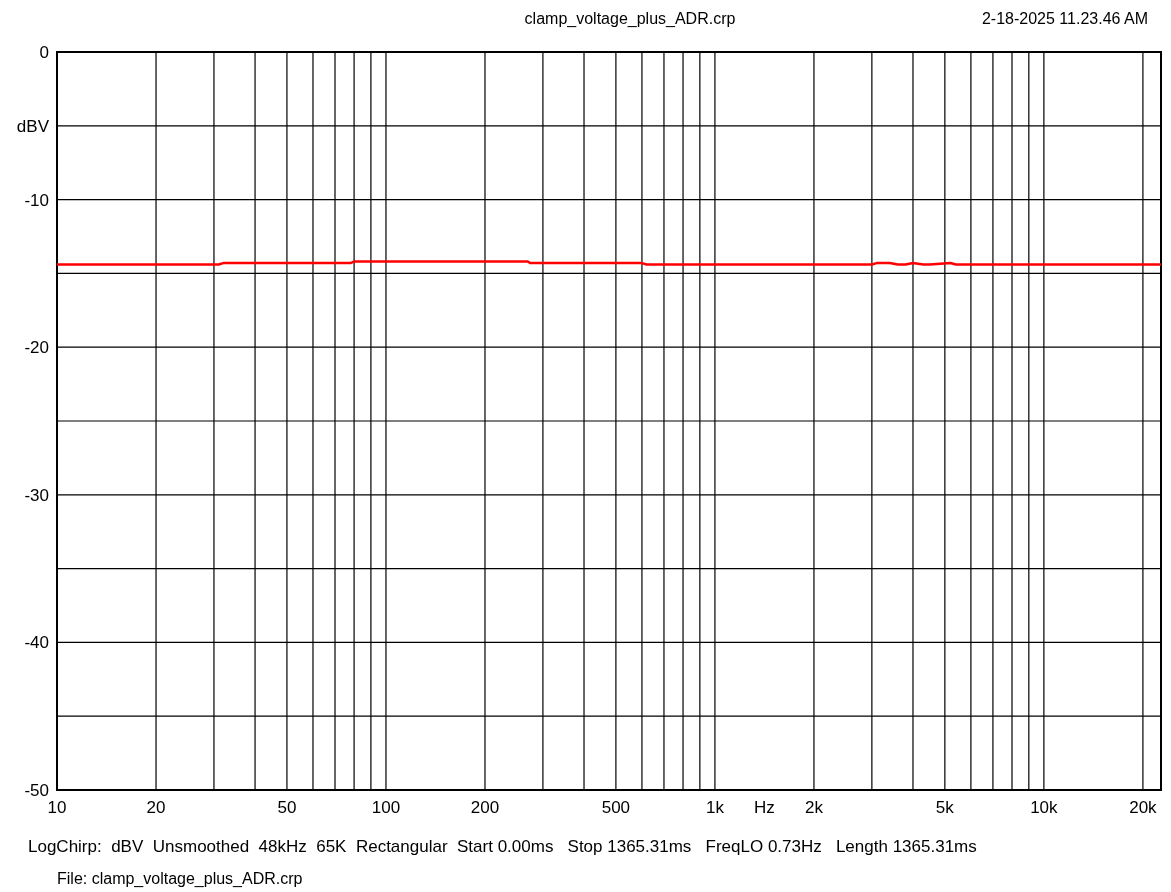 The image size is (1171, 892). What do you see at coordinates (33, 126) in the screenshot?
I see `y-axis-title: dBV` at bounding box center [33, 126].